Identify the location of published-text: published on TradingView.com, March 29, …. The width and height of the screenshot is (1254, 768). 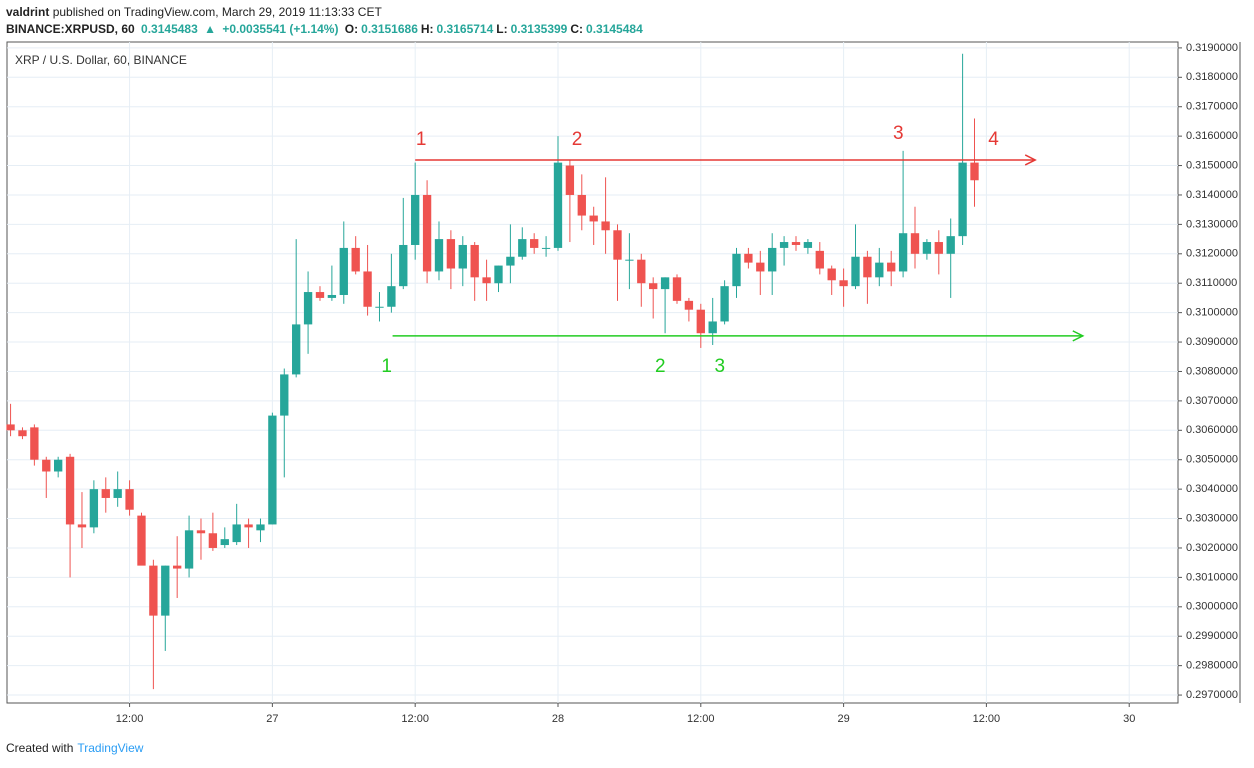
(217, 12).